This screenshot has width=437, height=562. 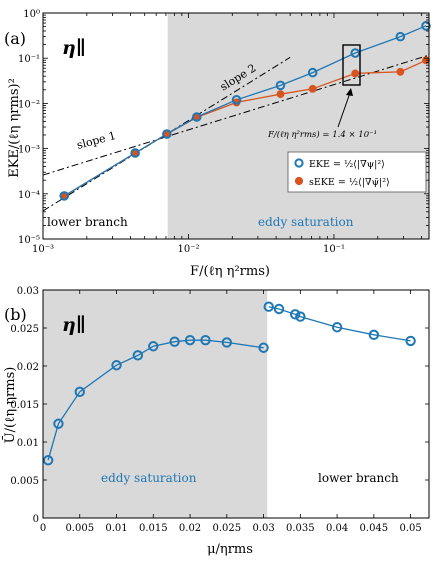 I want to click on y-tick-label-a: 10⁻³, so click(x=29, y=150).